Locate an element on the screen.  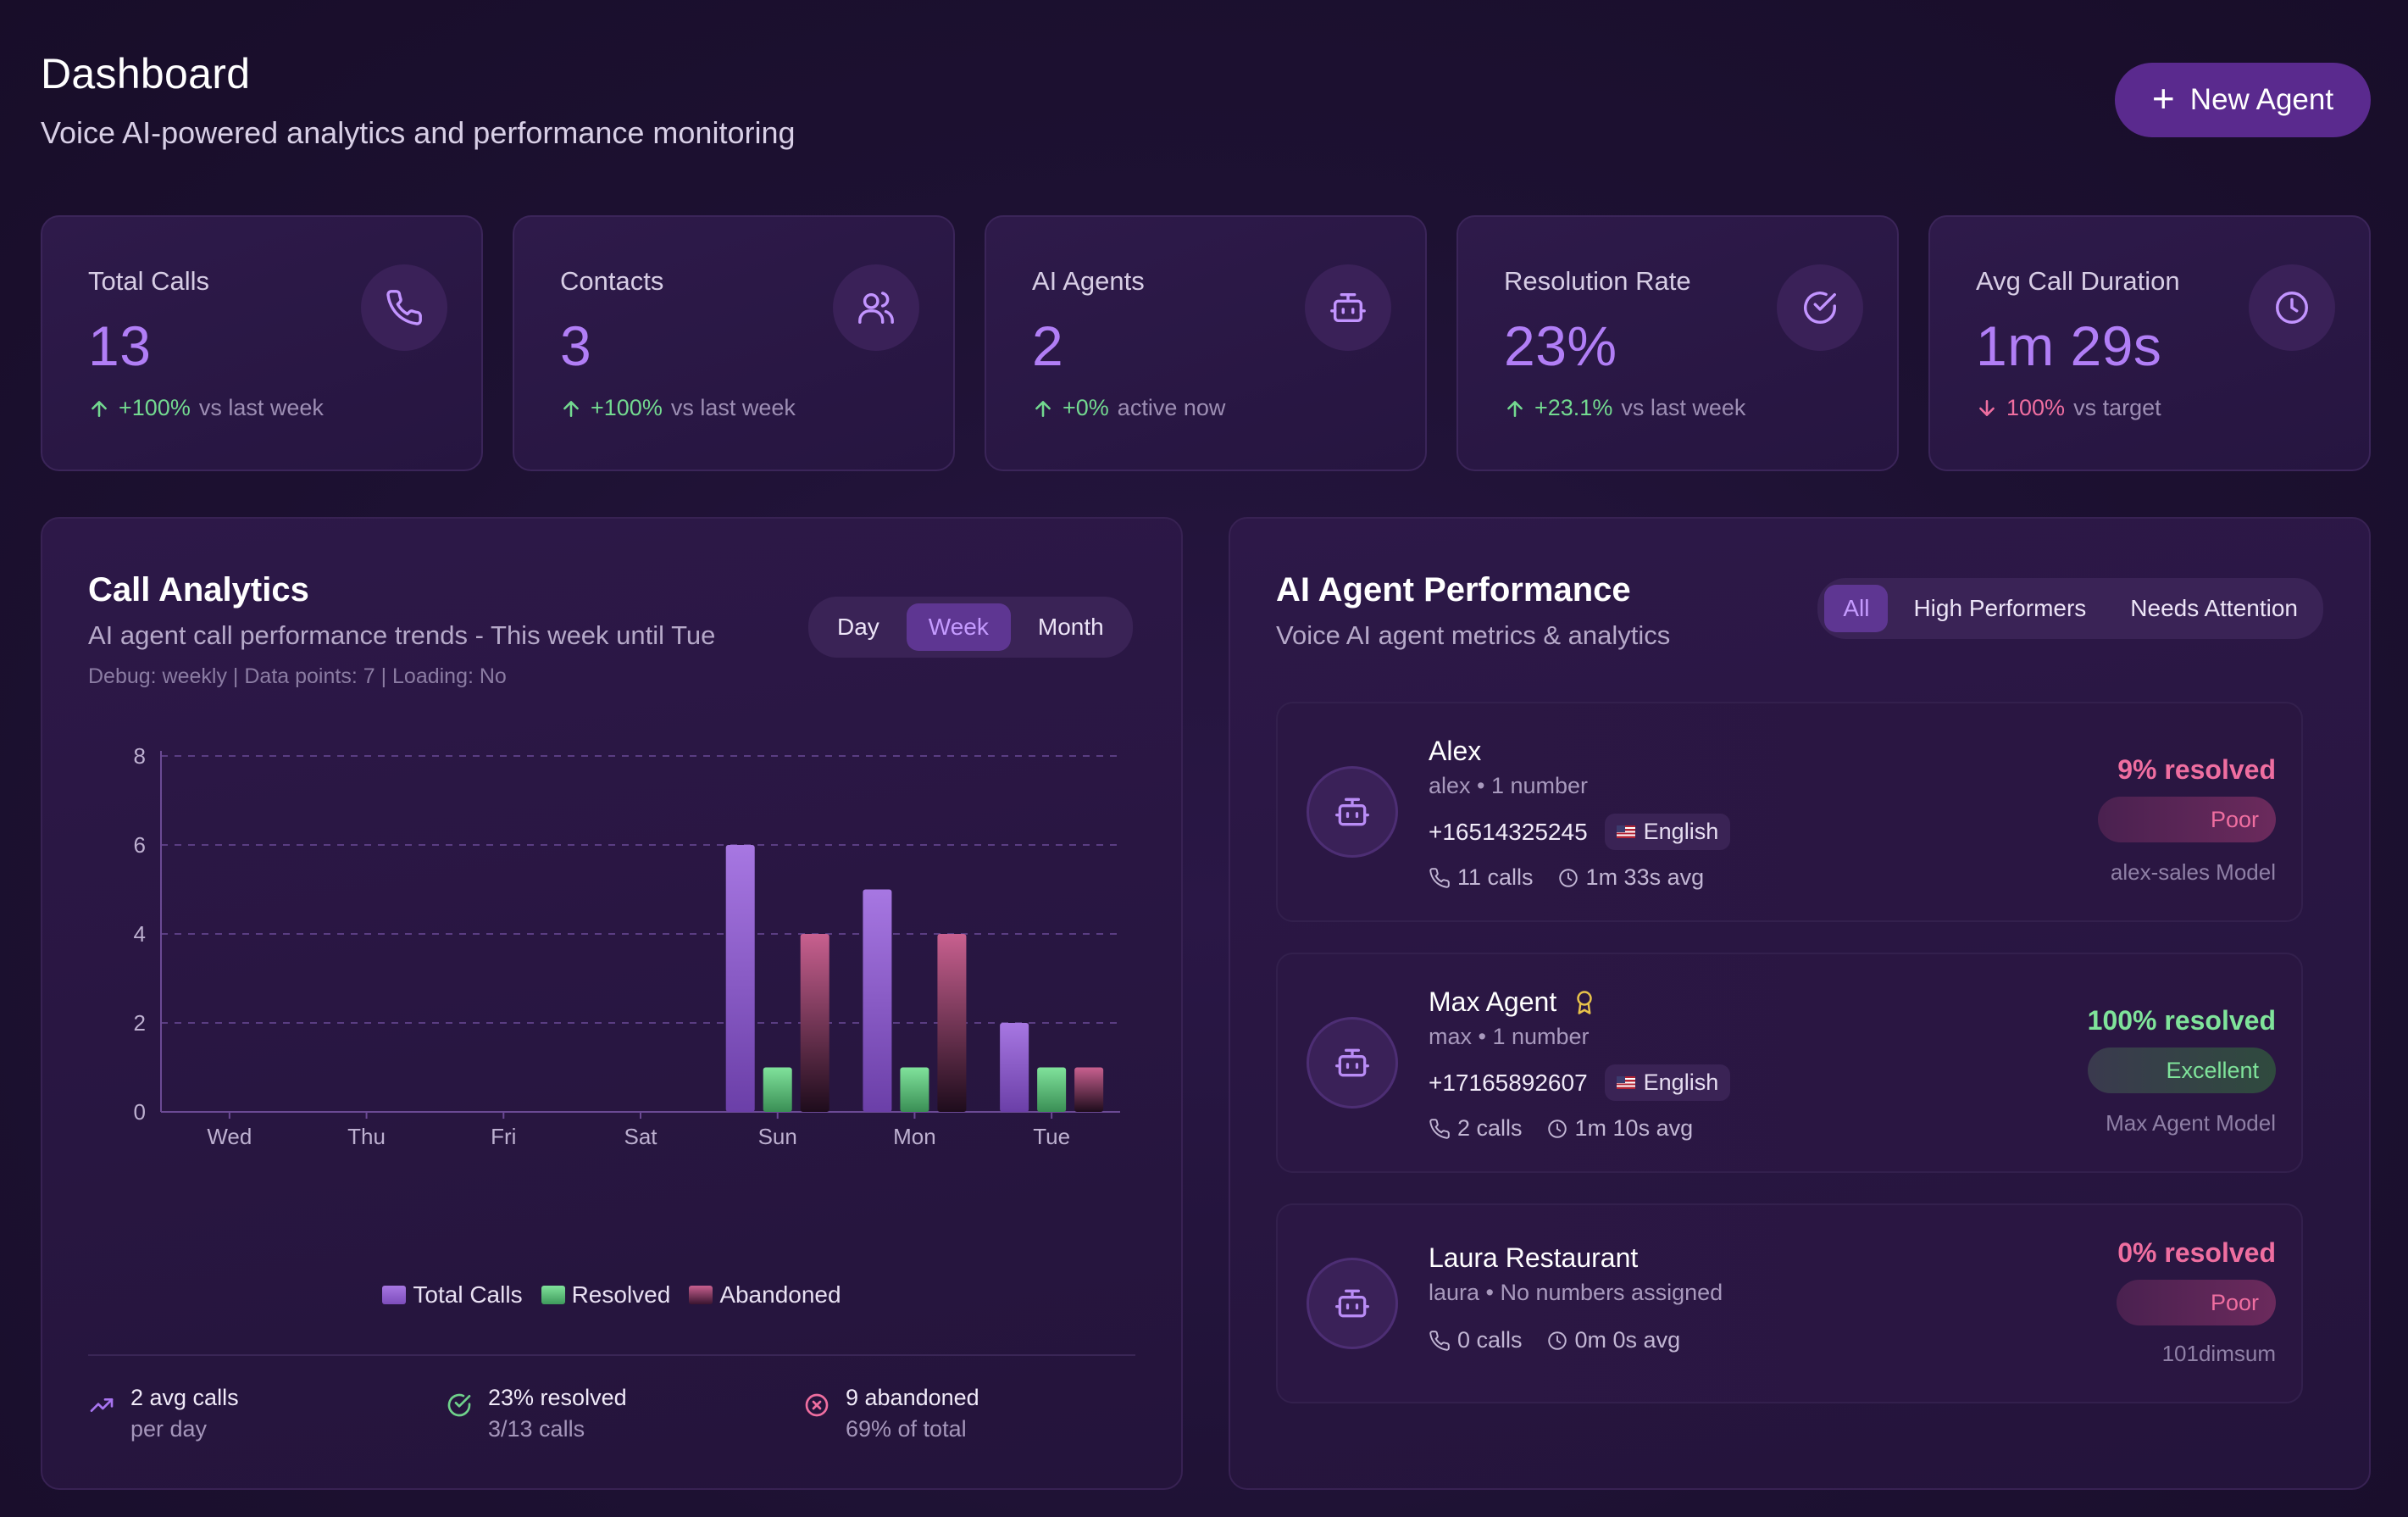
tab-needs-attention: Needs Attention is located at coordinates (2214, 608).